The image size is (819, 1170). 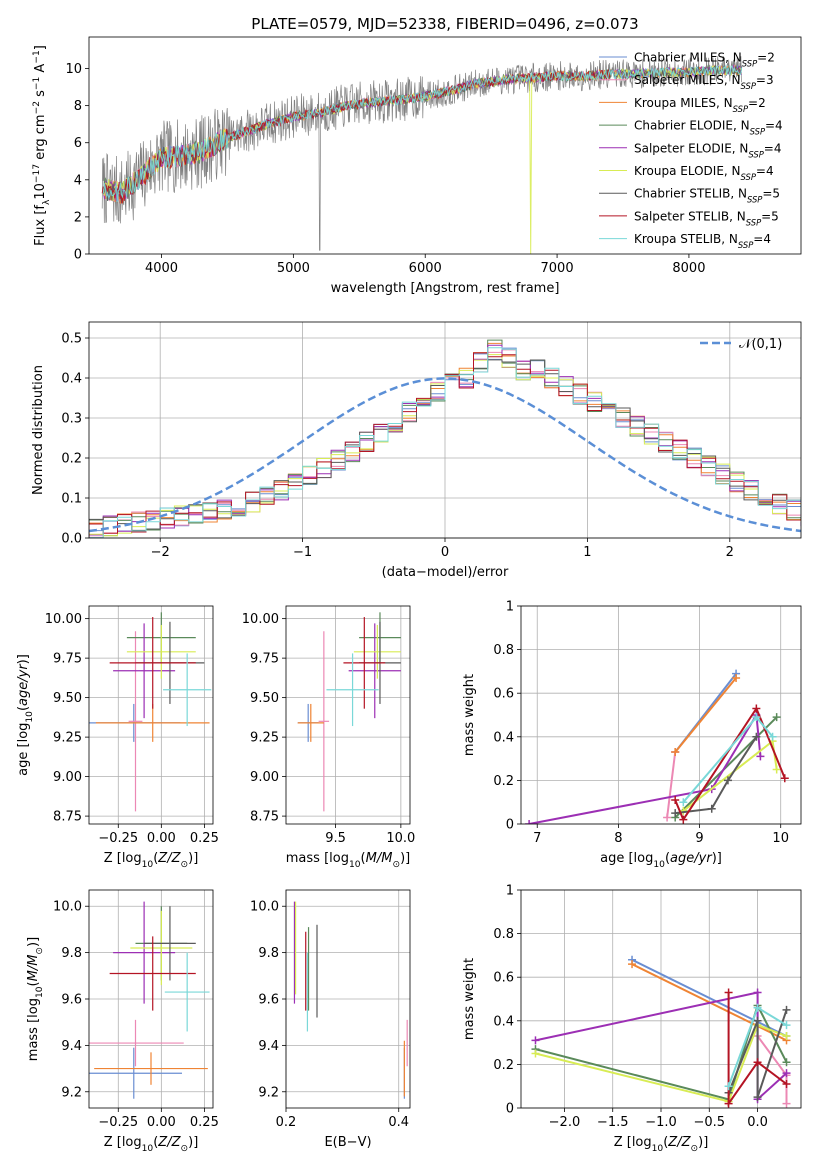 I want to click on x-tick-label: 9.5, so click(x=335, y=838).